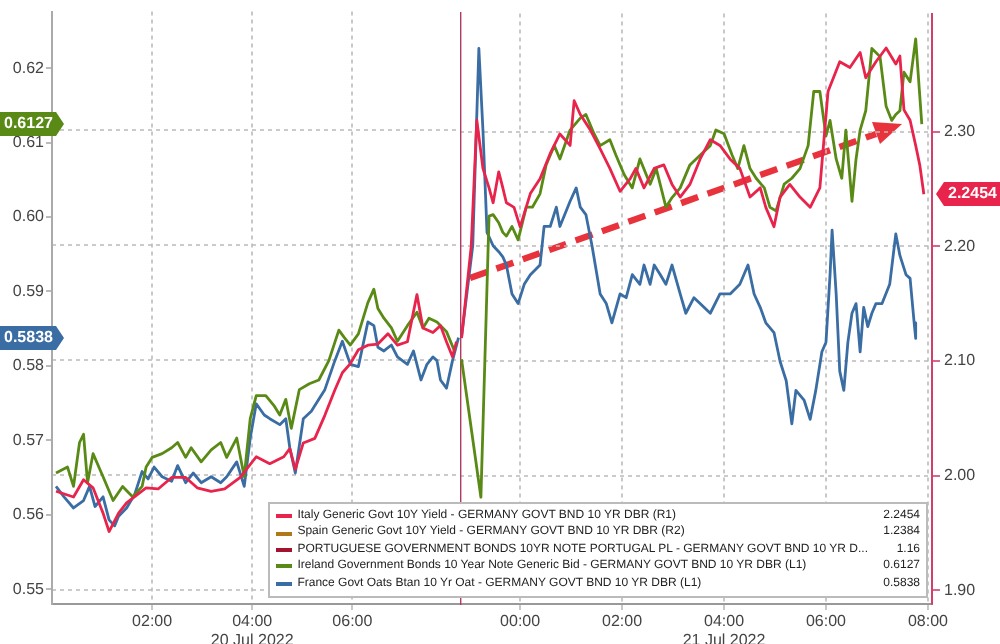 This screenshot has width=1000, height=644. Describe the element at coordinates (29, 365) in the screenshot. I see `y-tick-label: 0.58` at that location.